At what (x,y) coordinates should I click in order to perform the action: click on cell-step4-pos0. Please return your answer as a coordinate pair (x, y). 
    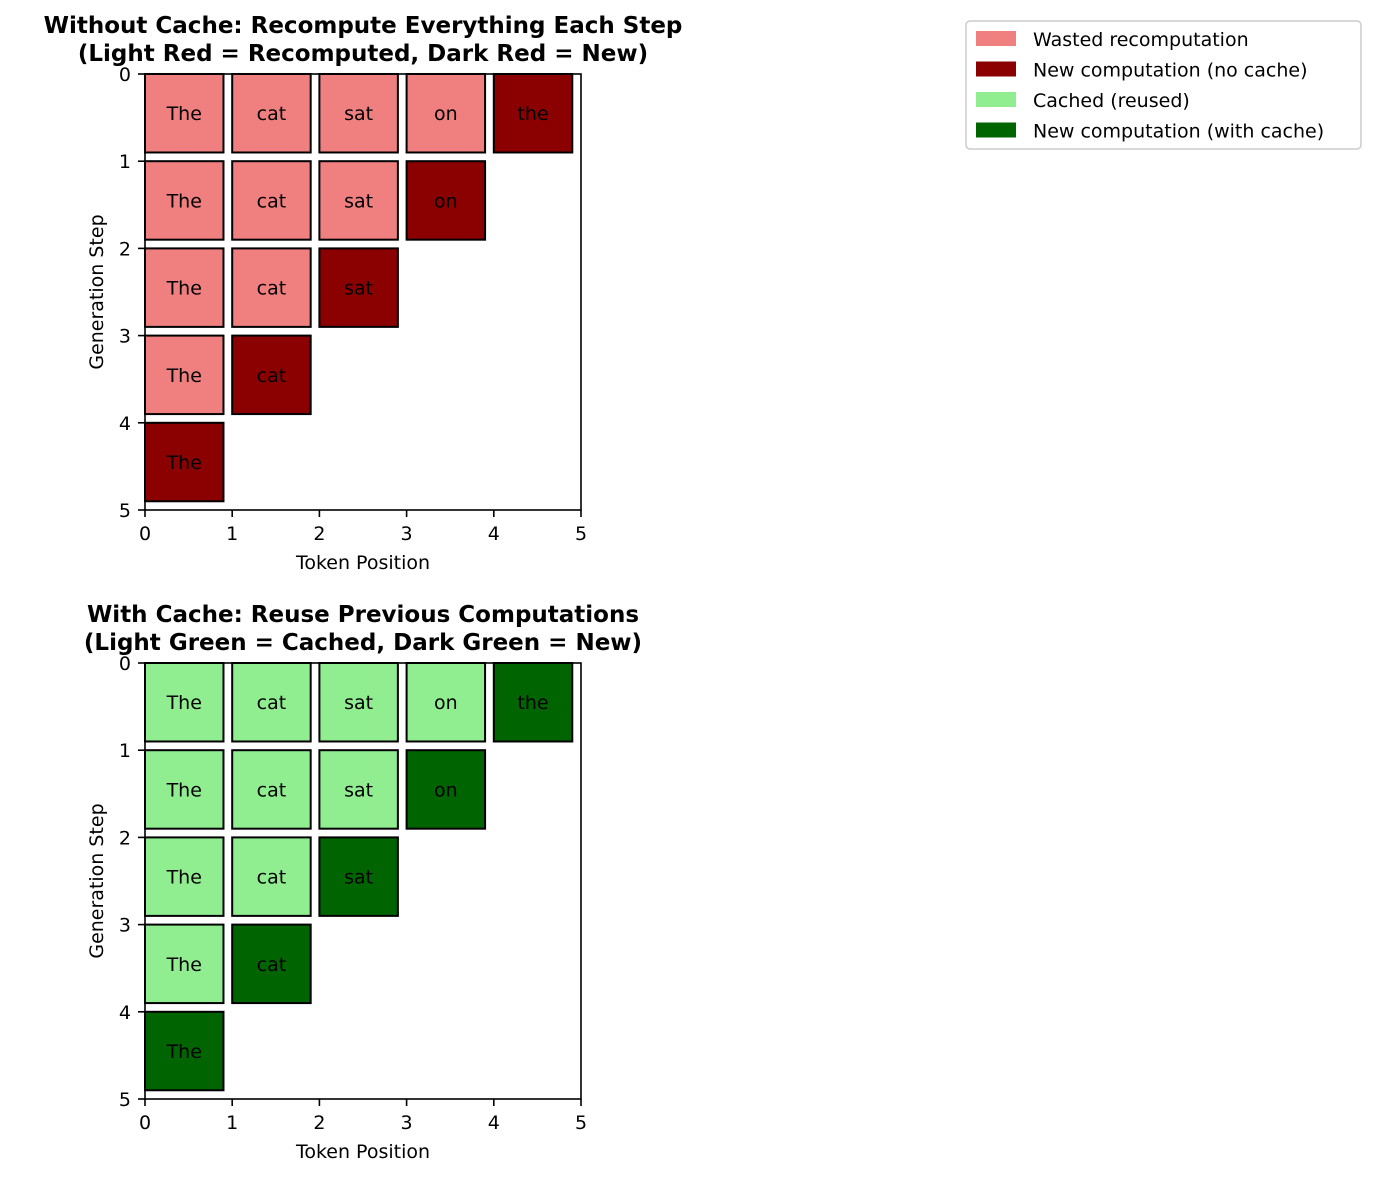
    Looking at the image, I should click on (184, 462).